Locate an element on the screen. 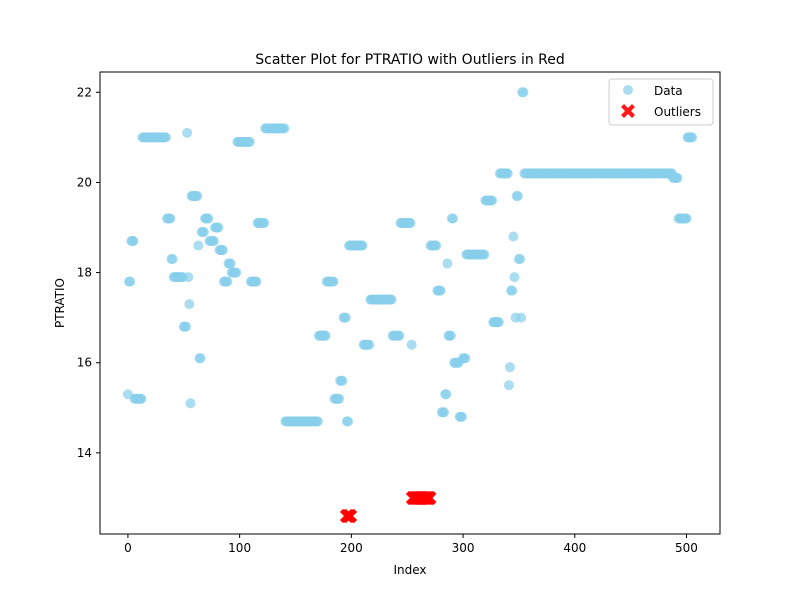 This screenshot has width=800, height=600. legend-marker-data is located at coordinates (628, 90).